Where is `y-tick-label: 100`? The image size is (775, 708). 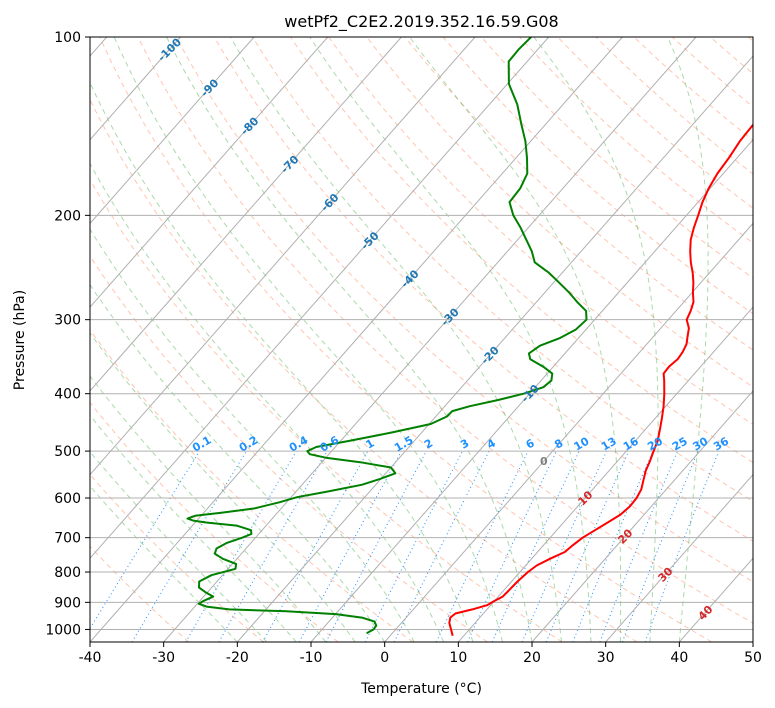 y-tick-label: 100 is located at coordinates (67, 38).